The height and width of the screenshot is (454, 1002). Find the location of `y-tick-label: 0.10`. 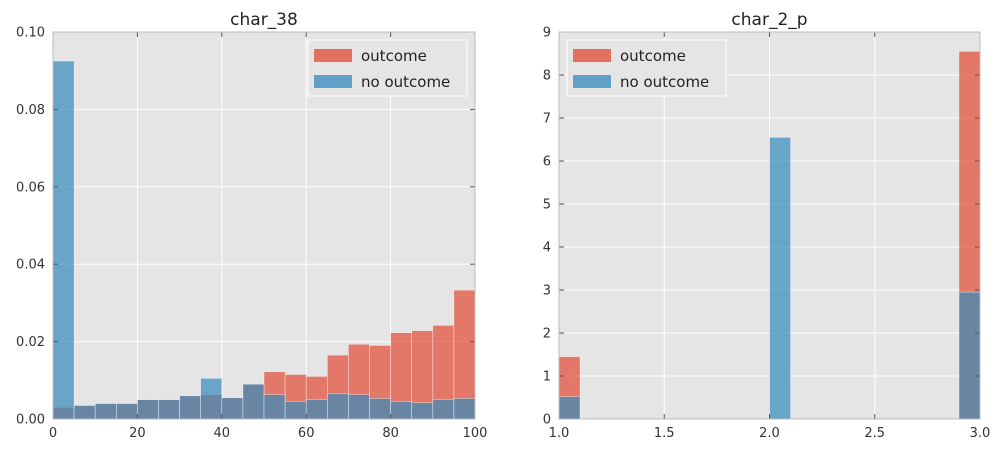

y-tick-label: 0.10 is located at coordinates (30, 33).